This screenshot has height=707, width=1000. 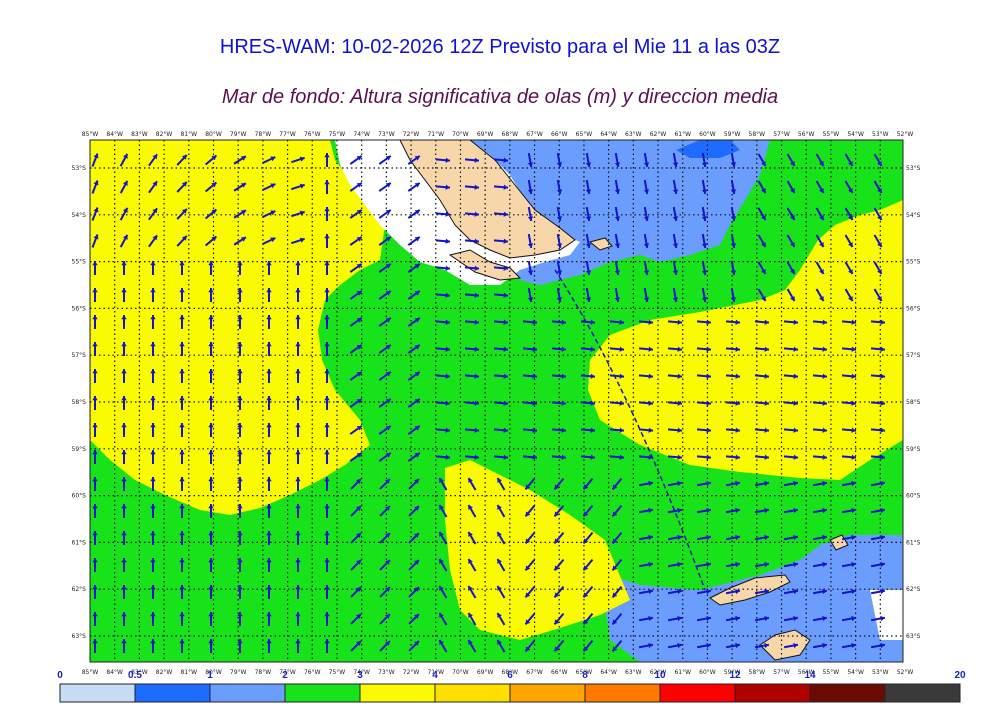 What do you see at coordinates (60, 675) in the screenshot?
I see `colorbar-tick-label: 0` at bounding box center [60, 675].